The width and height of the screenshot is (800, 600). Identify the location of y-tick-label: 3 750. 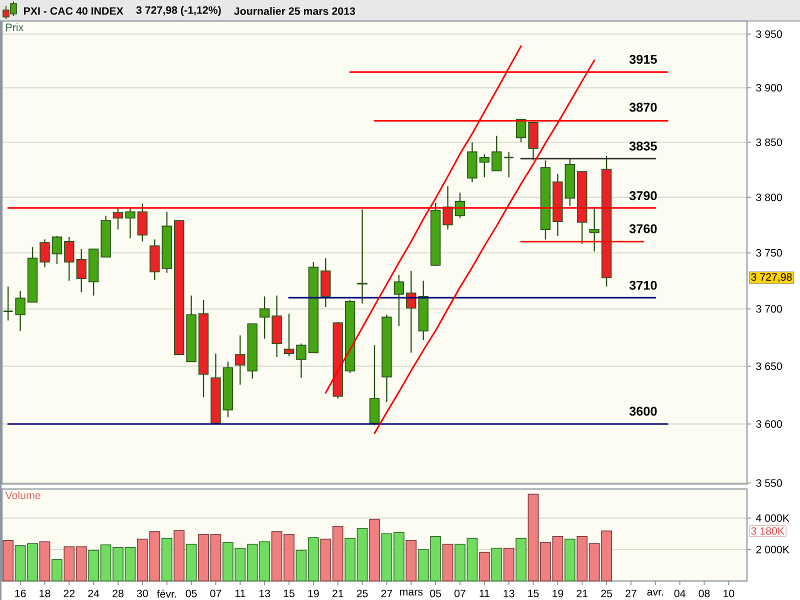
(769, 253).